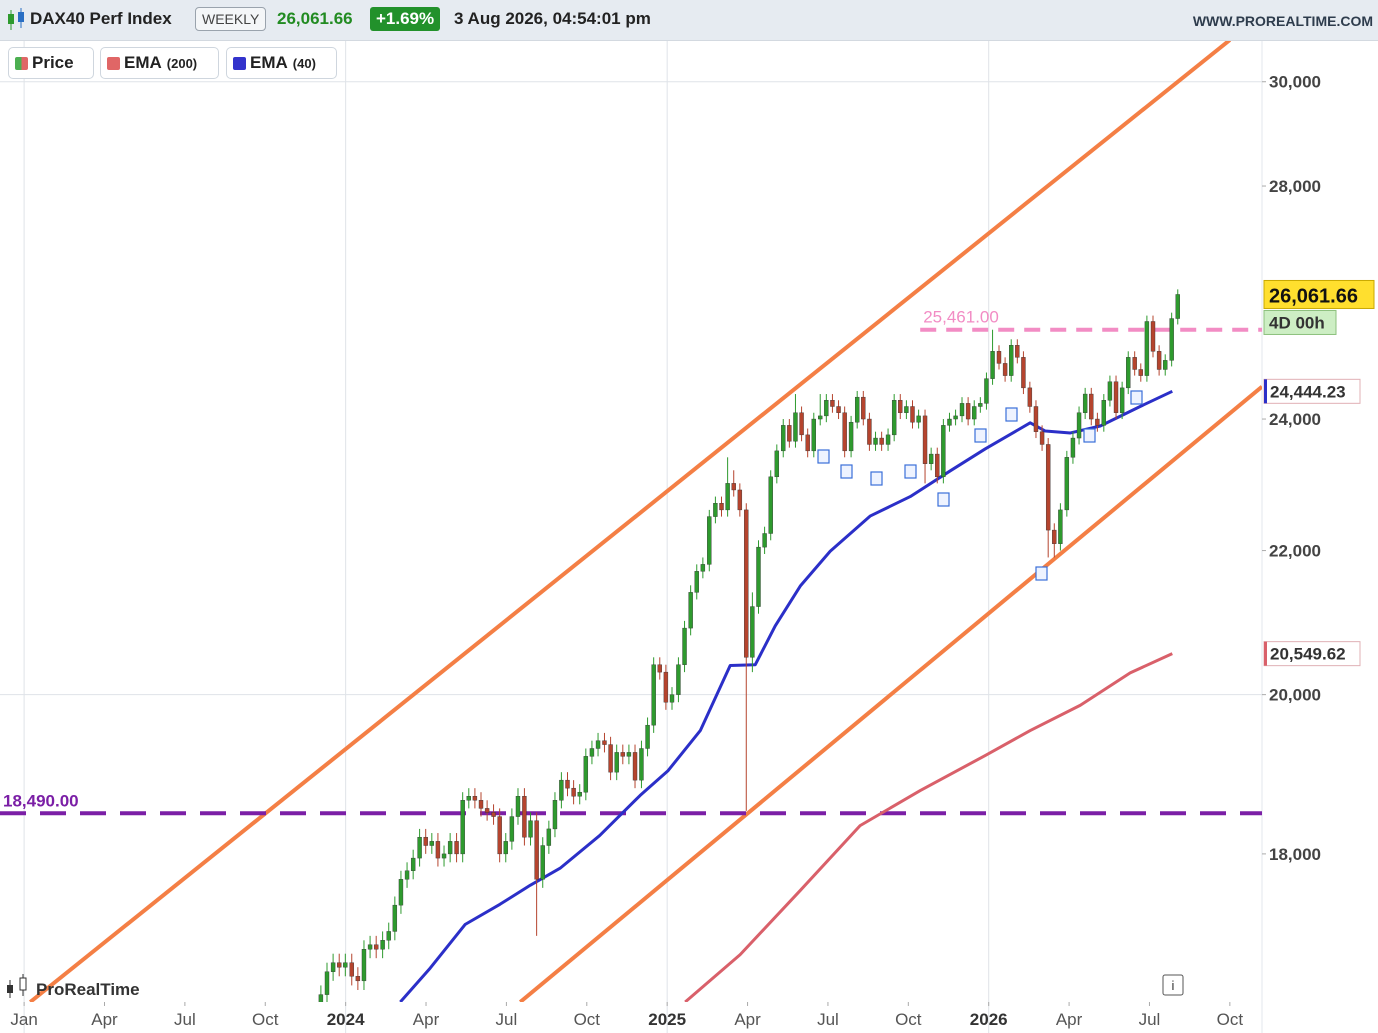 The height and width of the screenshot is (1033, 1378). I want to click on watermark-text: ProRealTime, so click(88, 989).